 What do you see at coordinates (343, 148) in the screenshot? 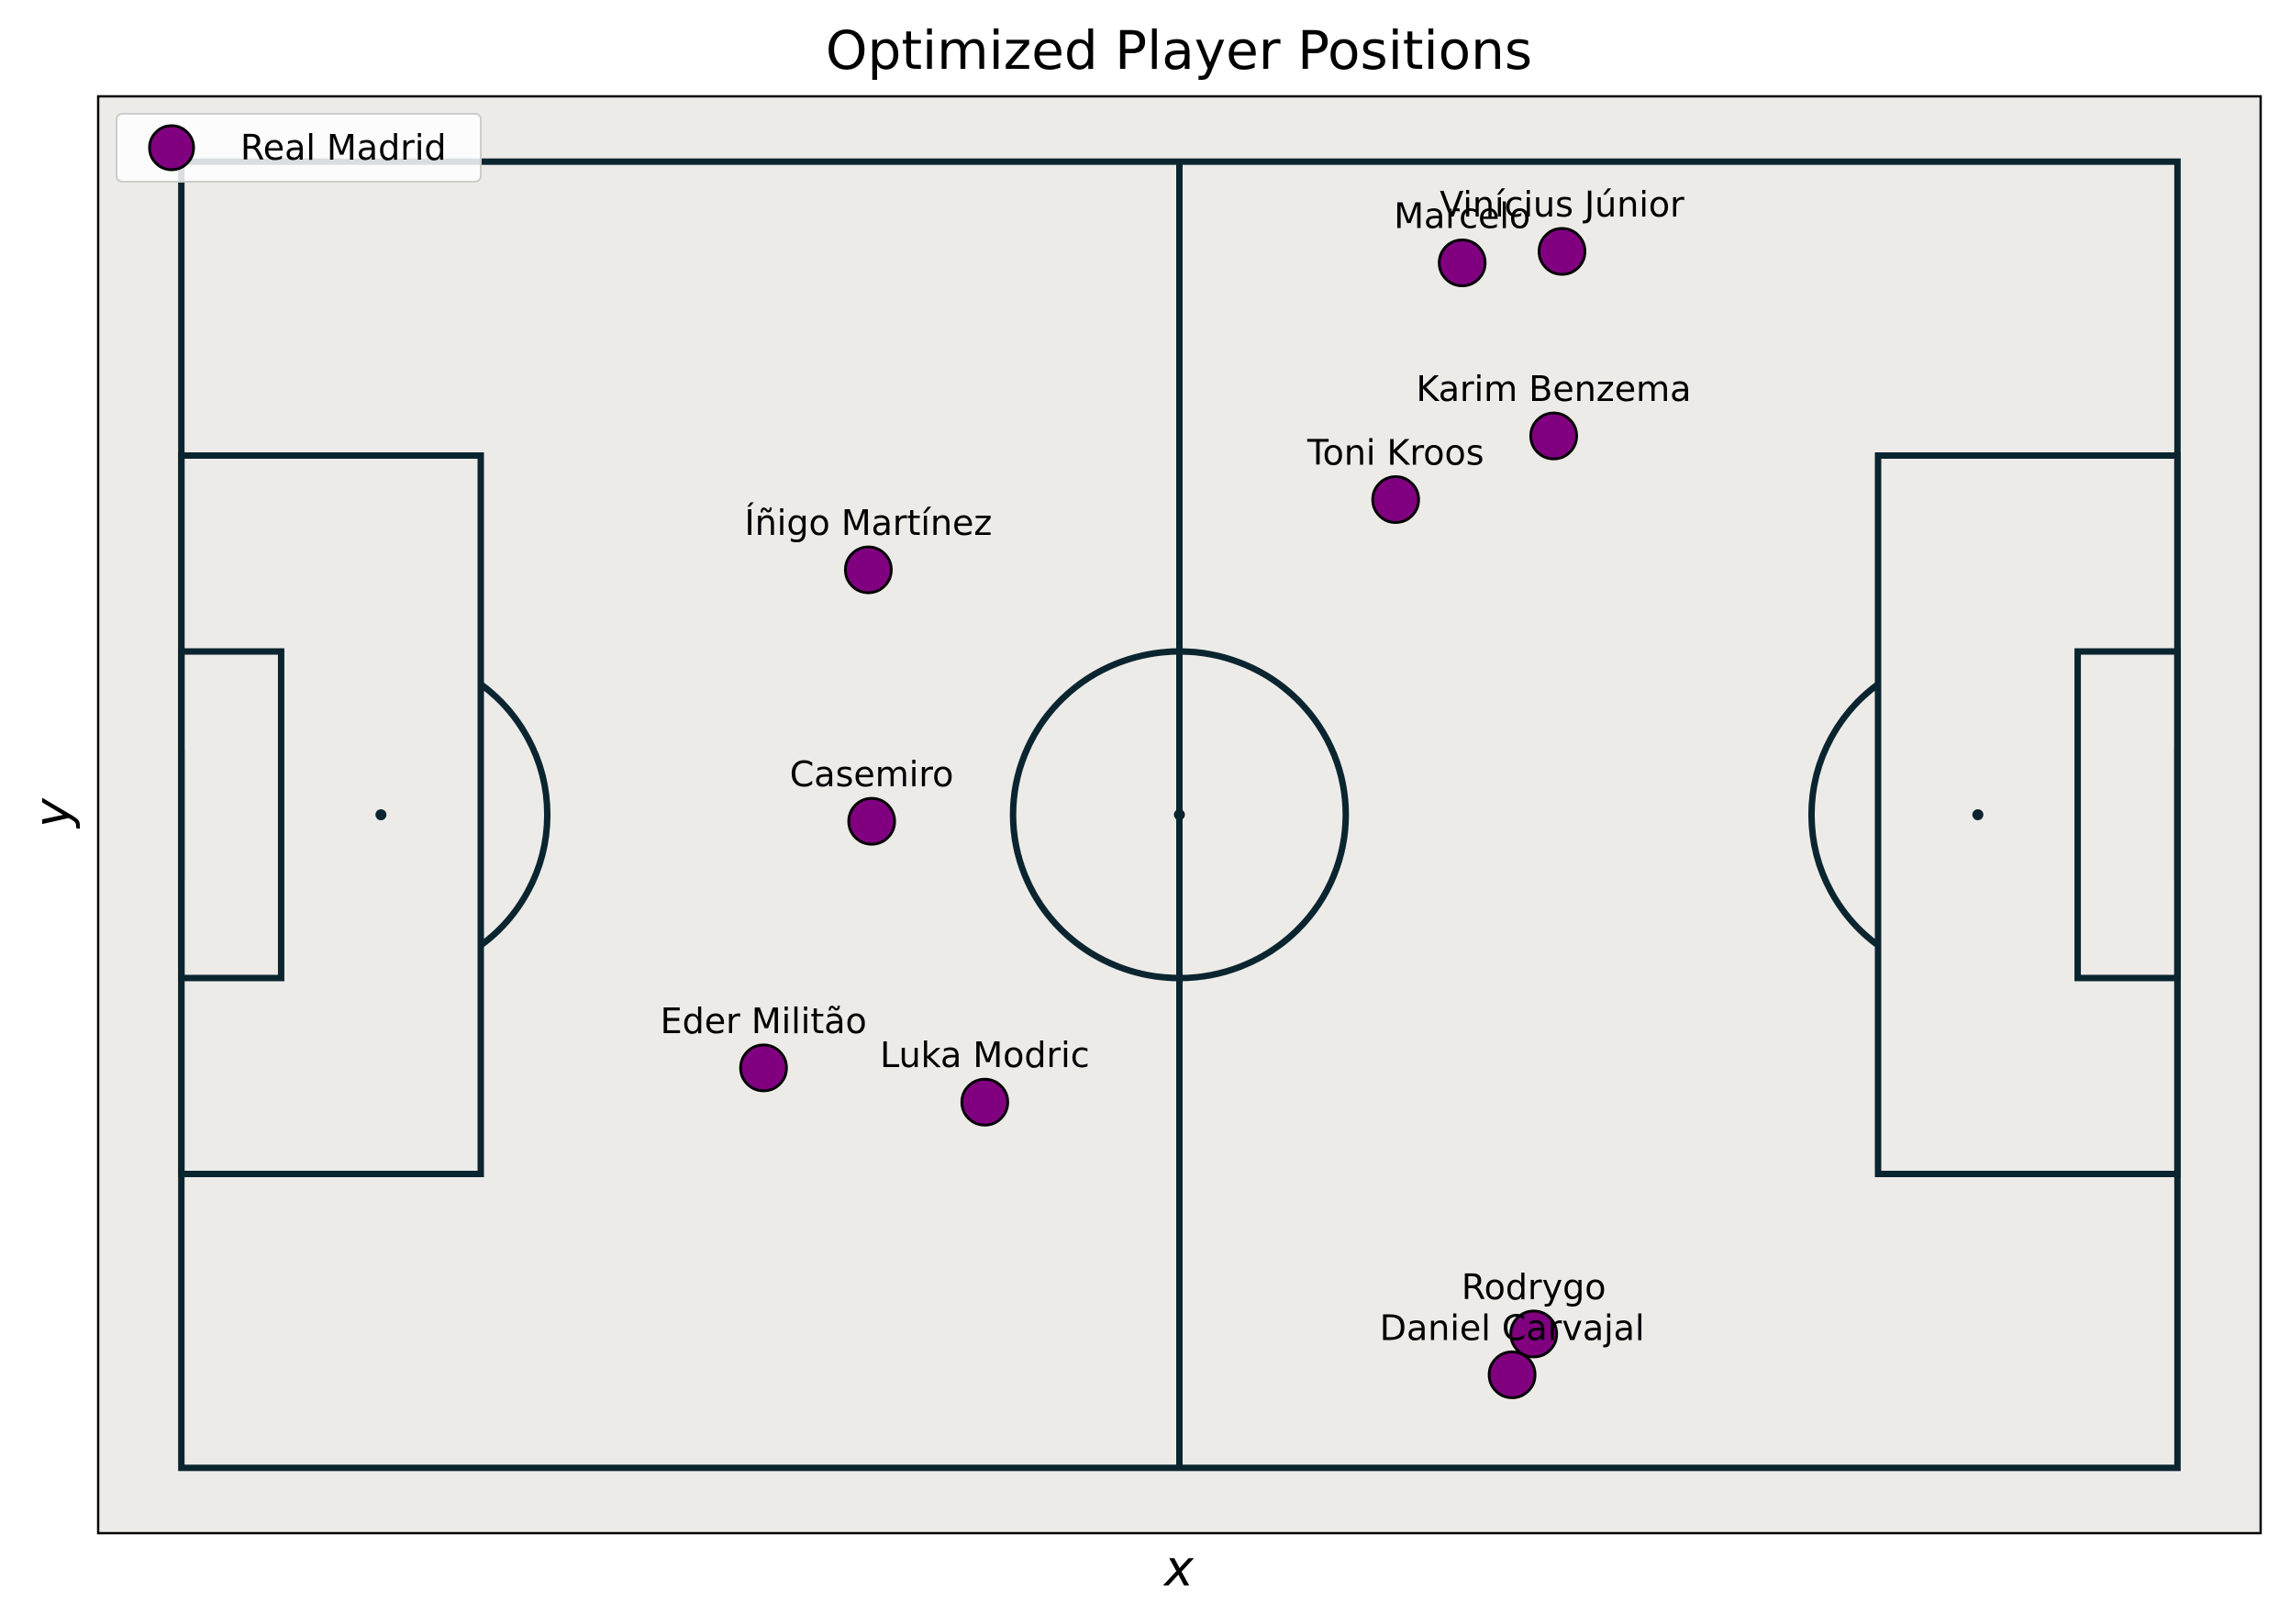
I see `legend-label: Real Madrid` at bounding box center [343, 148].